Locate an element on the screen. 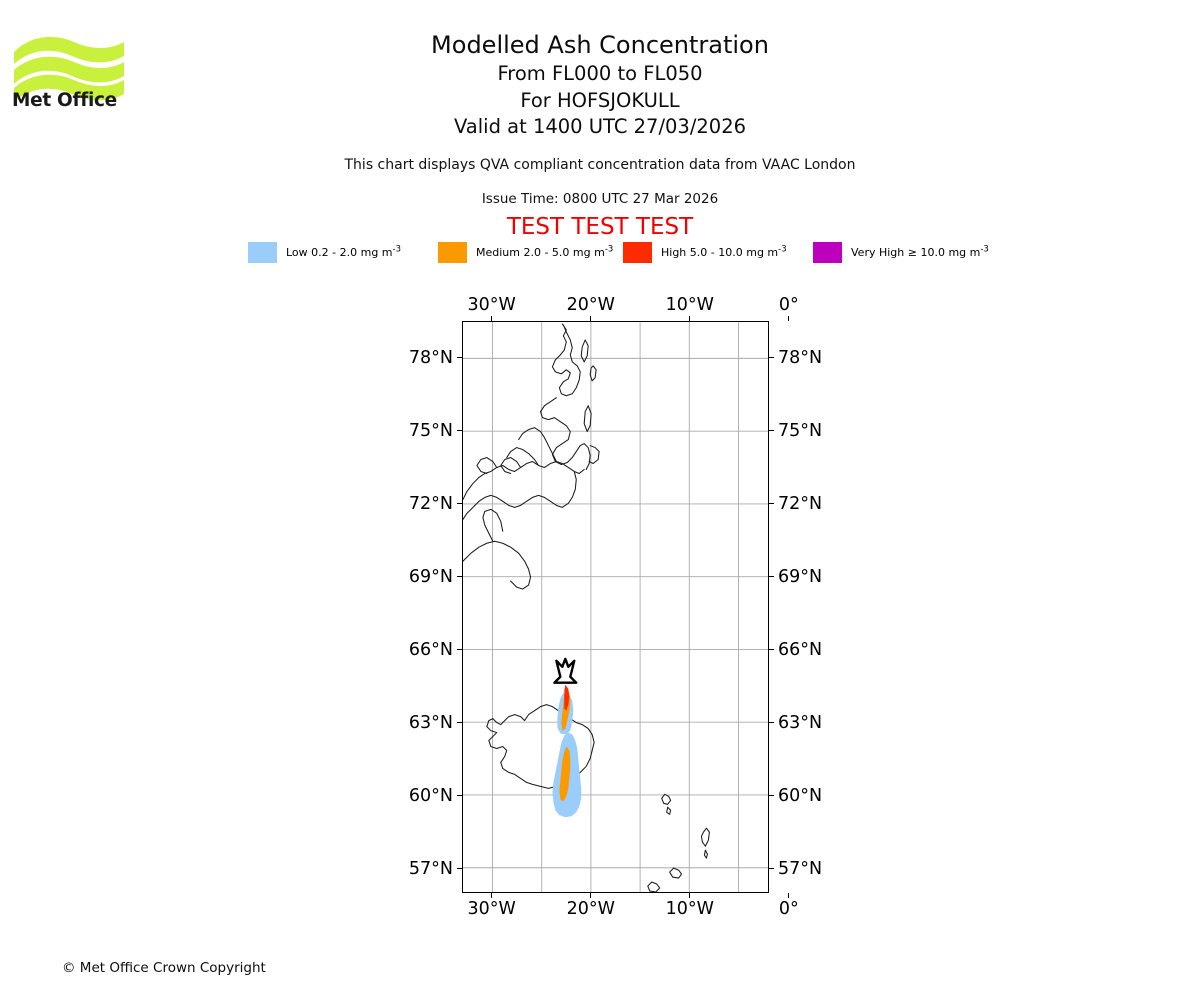  lat-tick-label-left: 57°N is located at coordinates (430, 868).